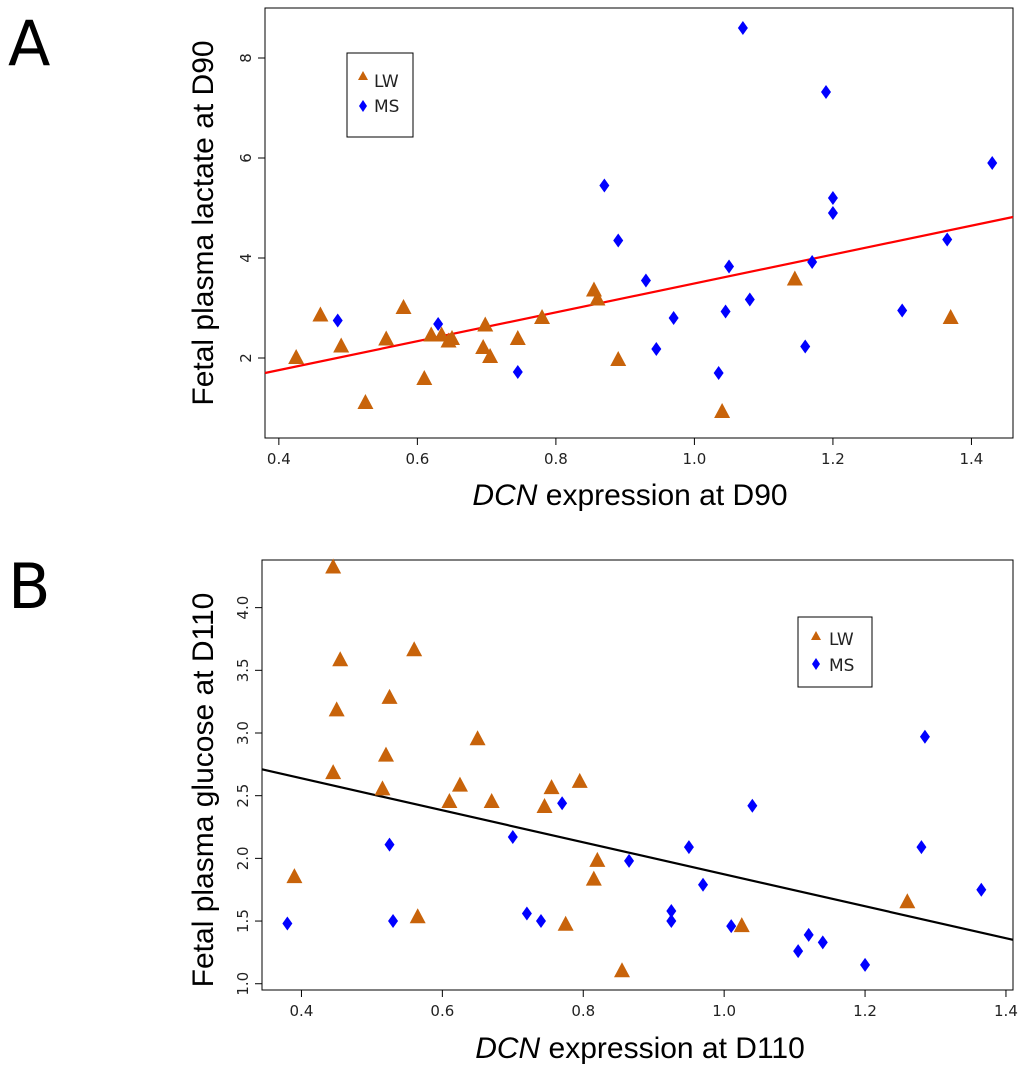  I want to click on y-tick-label: 4.0, so click(243, 608).